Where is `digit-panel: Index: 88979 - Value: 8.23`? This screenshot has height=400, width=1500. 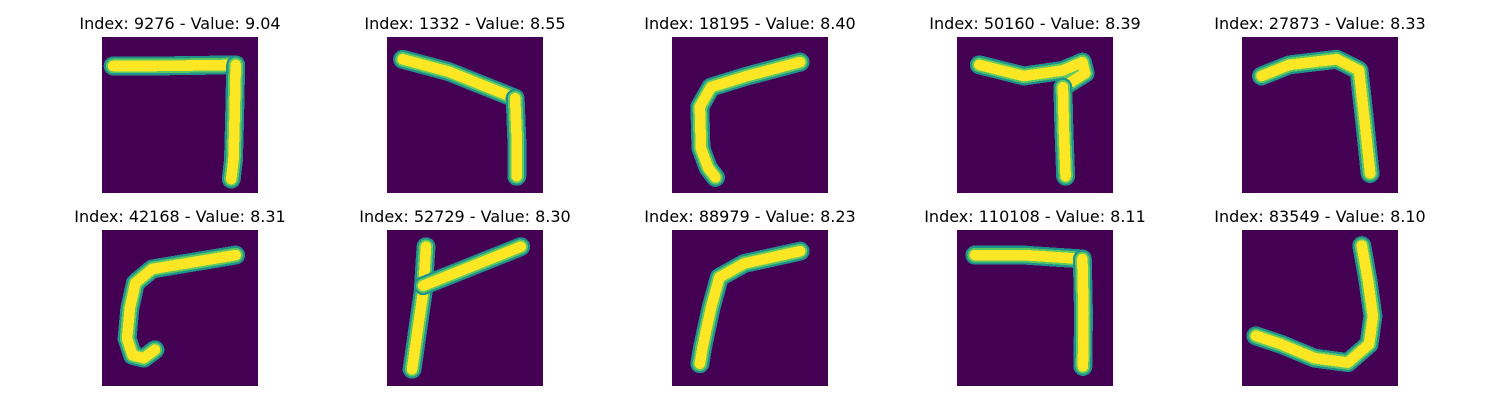 digit-panel: Index: 88979 - Value: 8.23 is located at coordinates (750, 296).